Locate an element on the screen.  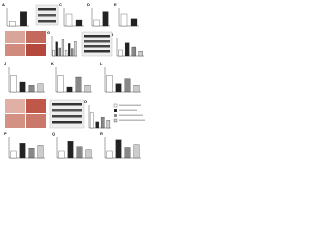
panel-label: O is located at coordinates (85, 101).